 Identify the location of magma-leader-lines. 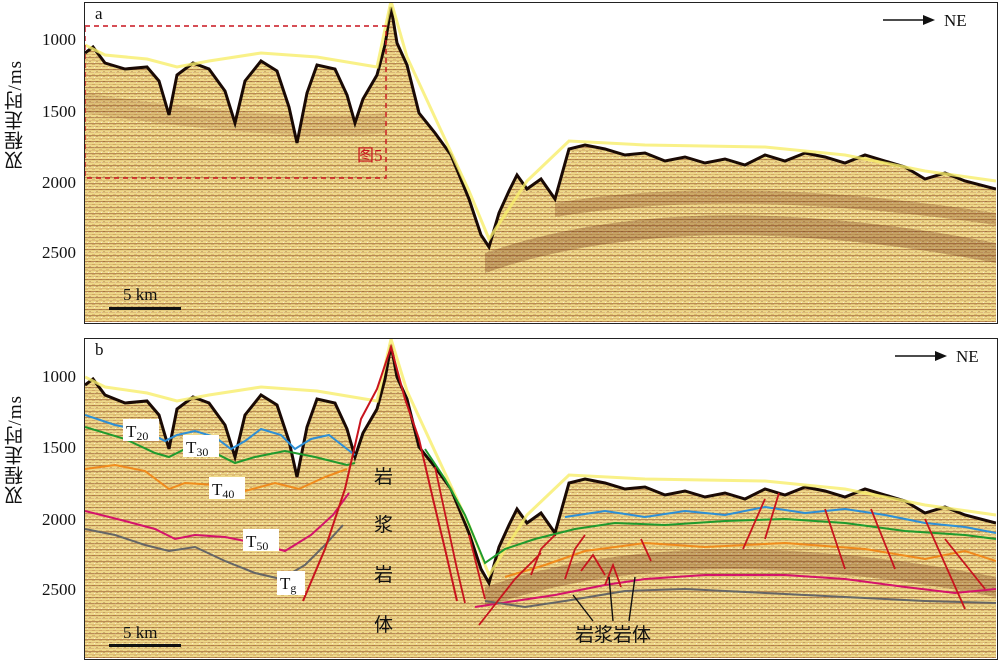
(604, 599).